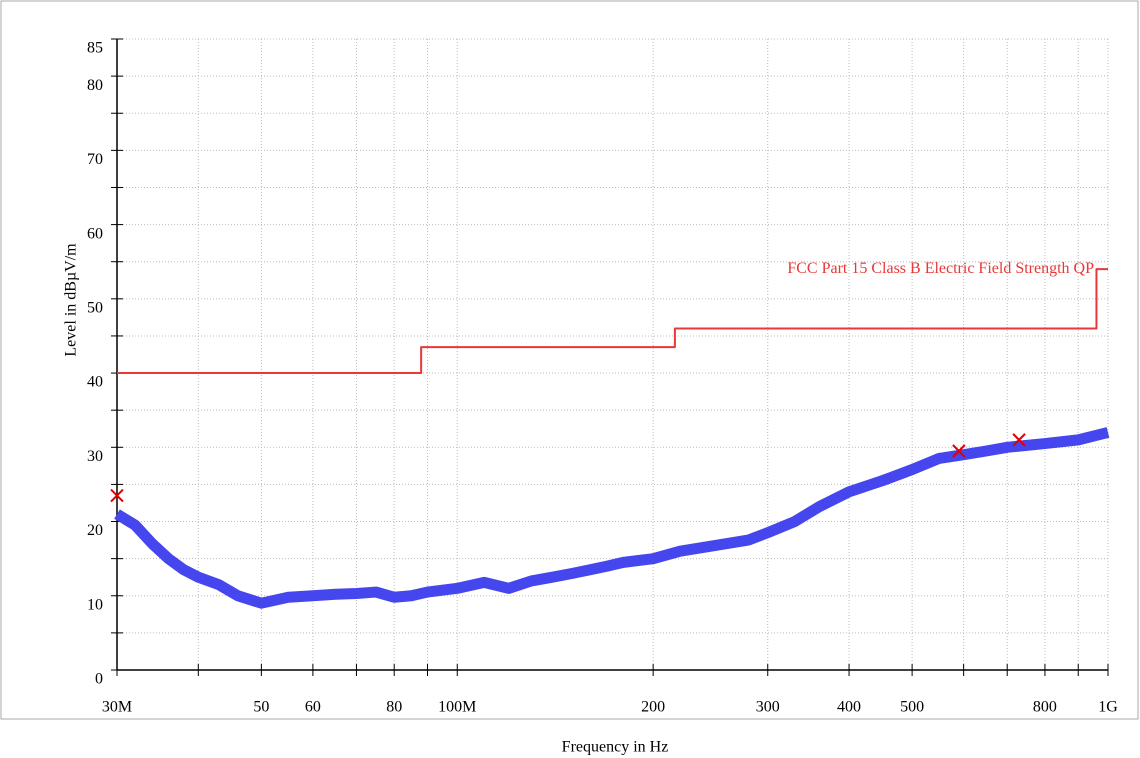 This screenshot has height=758, width=1140. I want to click on x-tick-label: 100M, so click(457, 707).